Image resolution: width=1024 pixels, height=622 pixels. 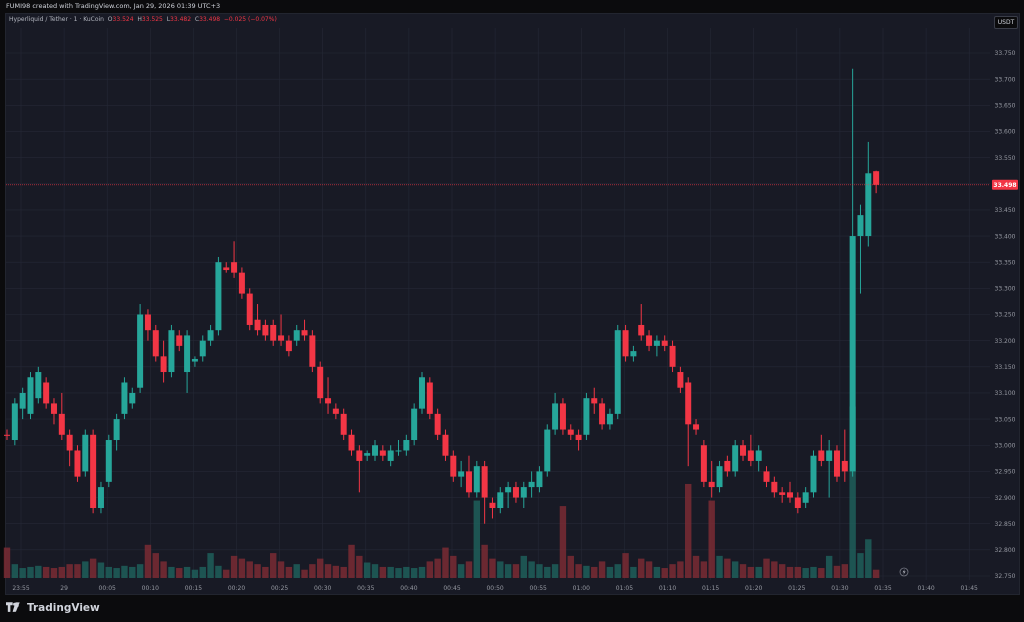 I want to click on close-label: C, so click(x=197, y=19).